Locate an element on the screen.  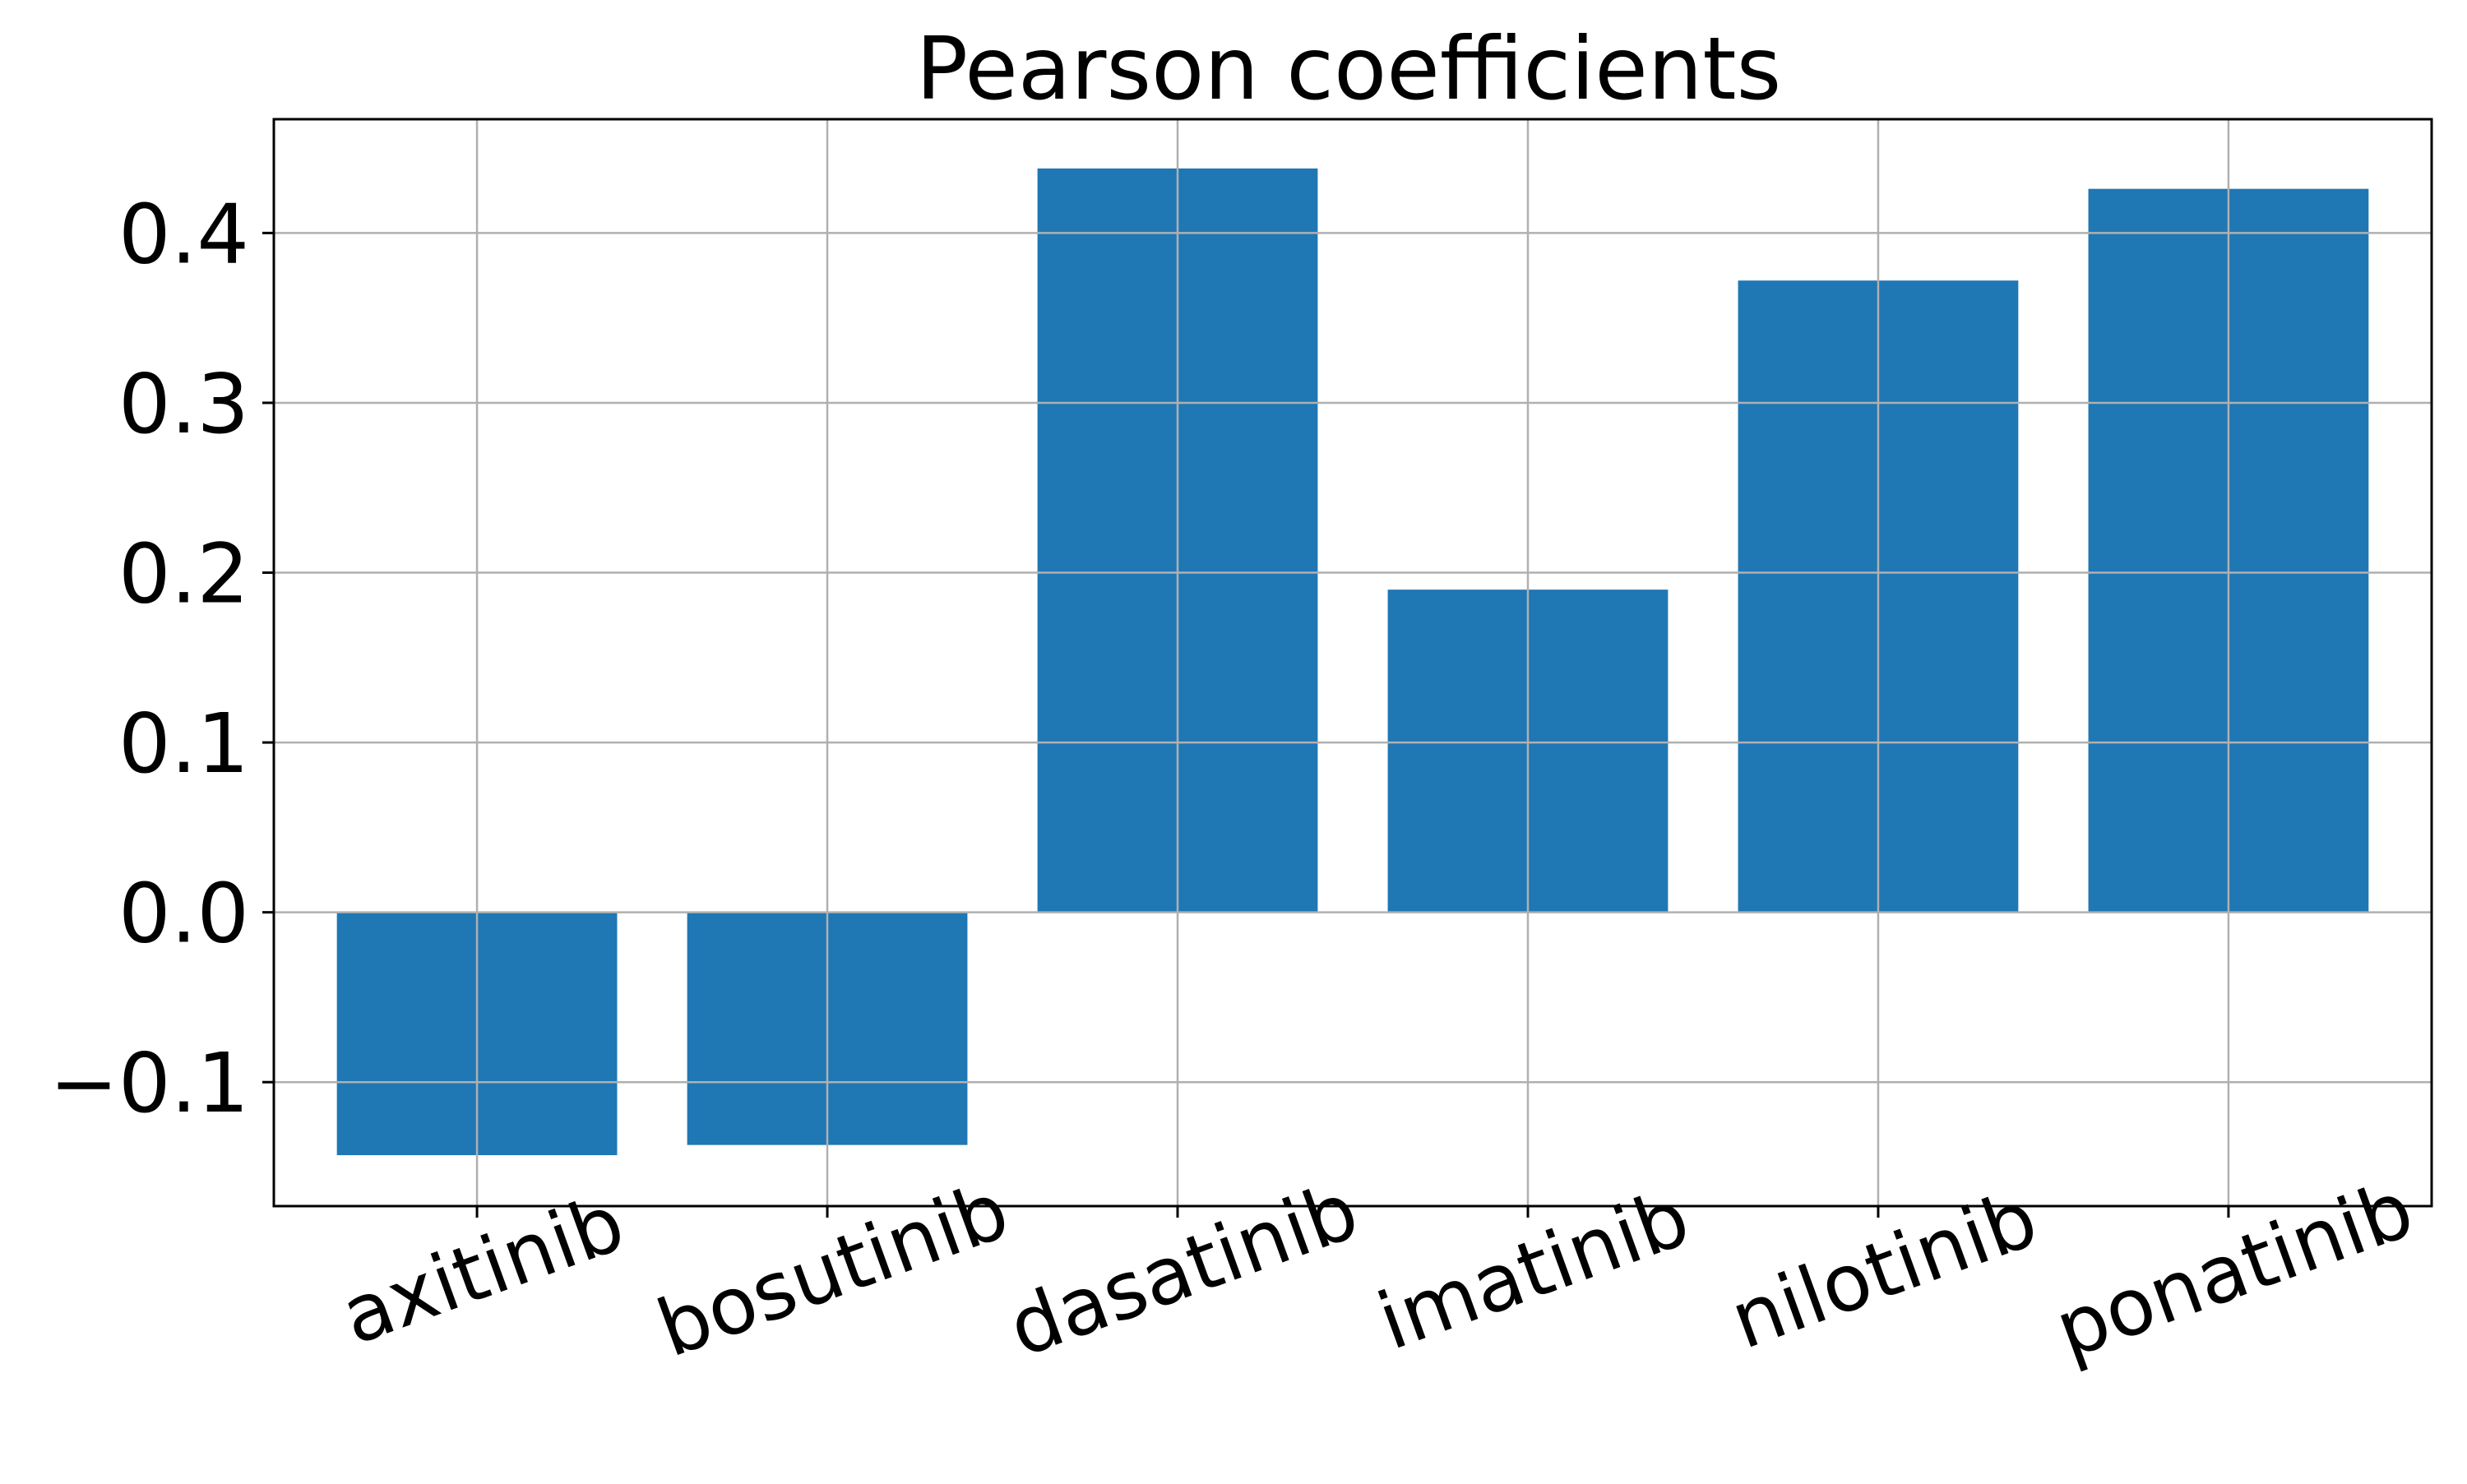
chart-title: Pearson coefficients is located at coordinates (1349, 69).